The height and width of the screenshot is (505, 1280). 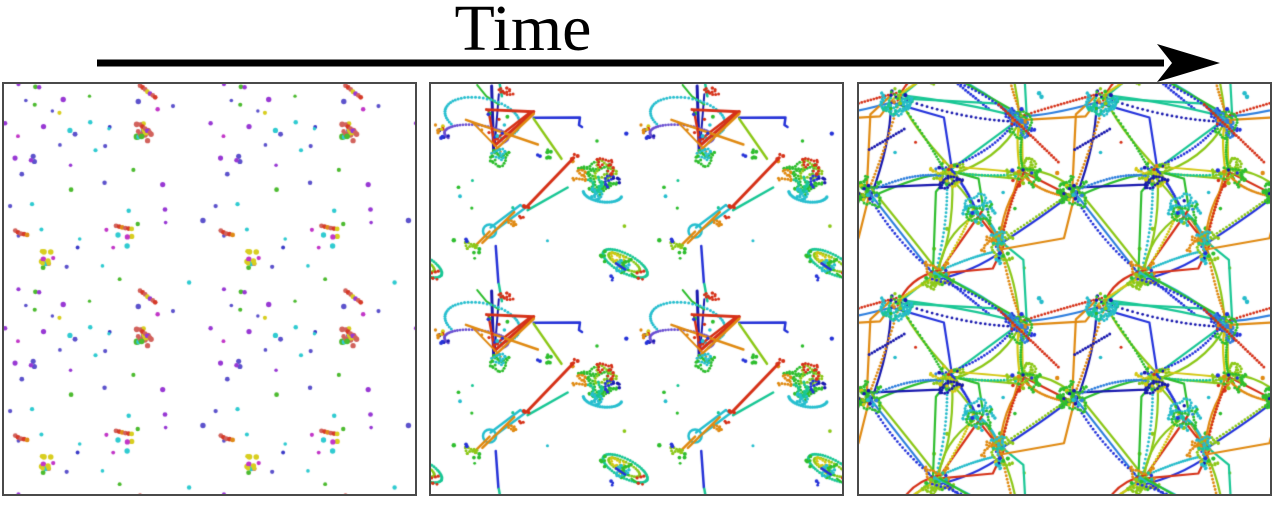 What do you see at coordinates (658, 63) in the screenshot?
I see `time-arrow` at bounding box center [658, 63].